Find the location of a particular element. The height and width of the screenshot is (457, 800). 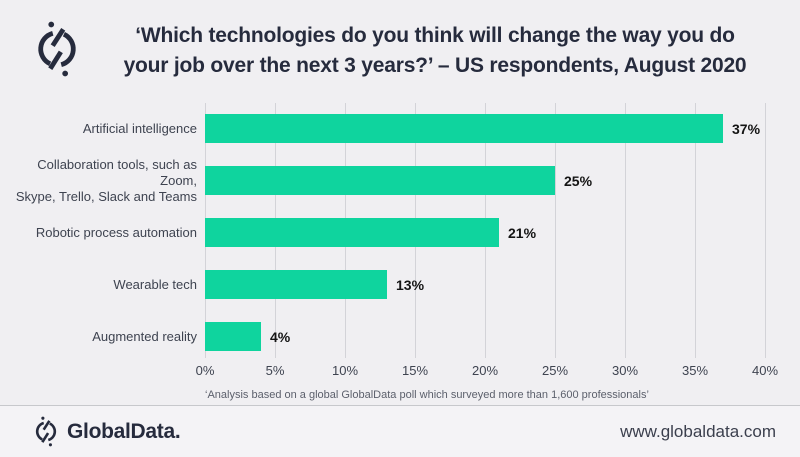

x-tick-label: 5% is located at coordinates (275, 370).